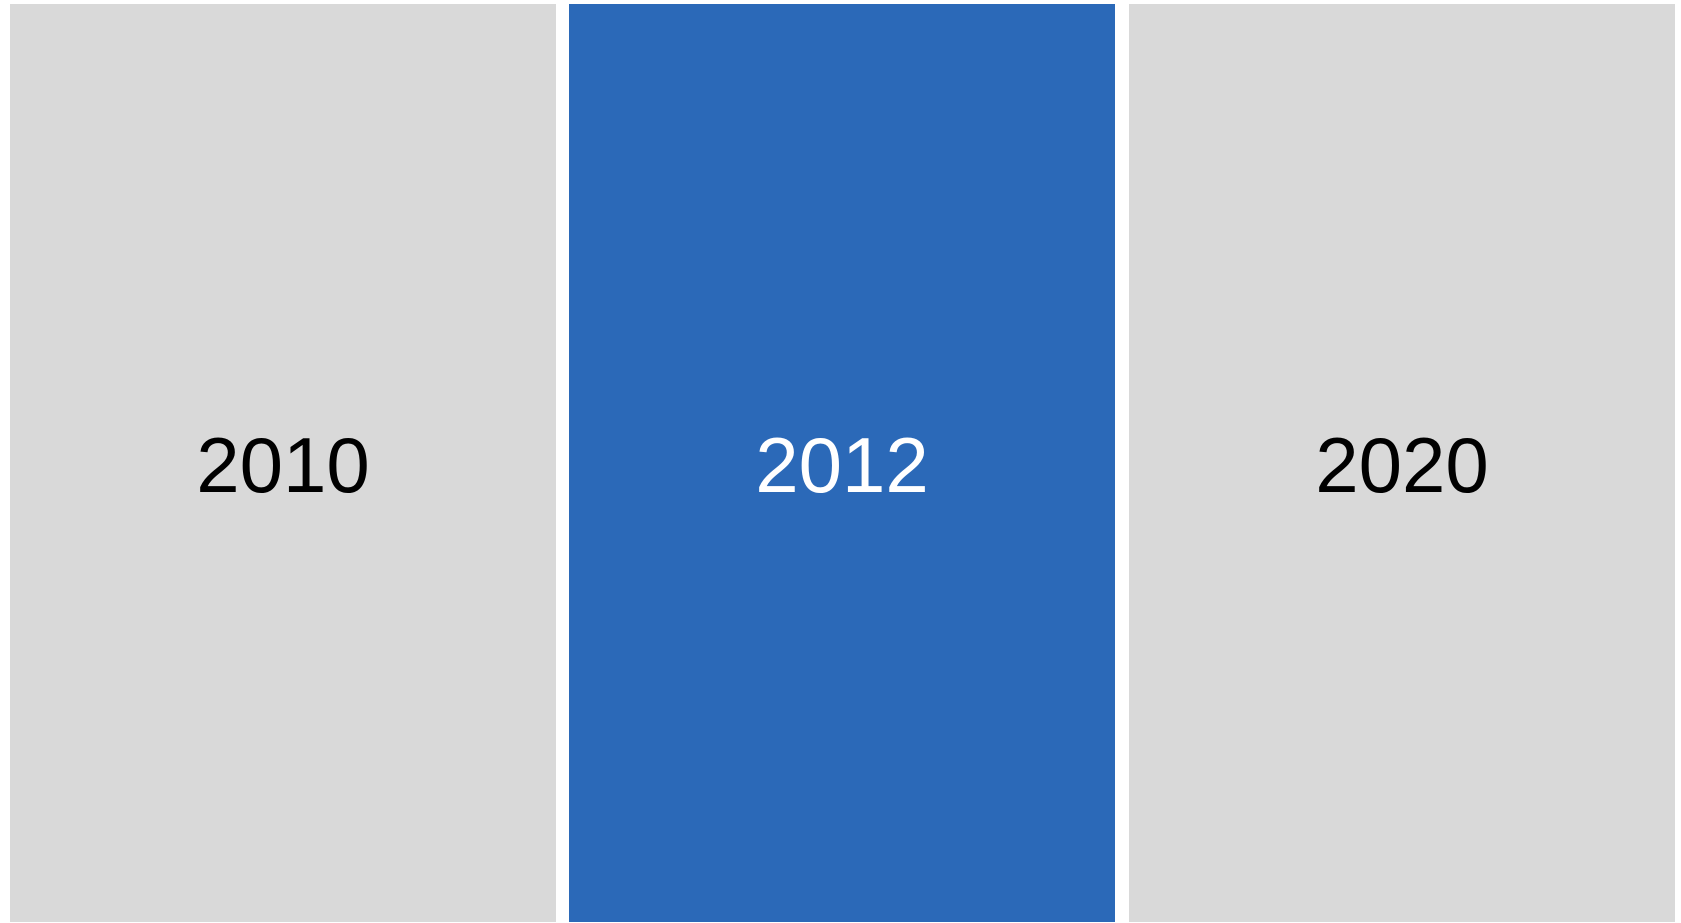  I want to click on tab-label: 2012, so click(842, 464).